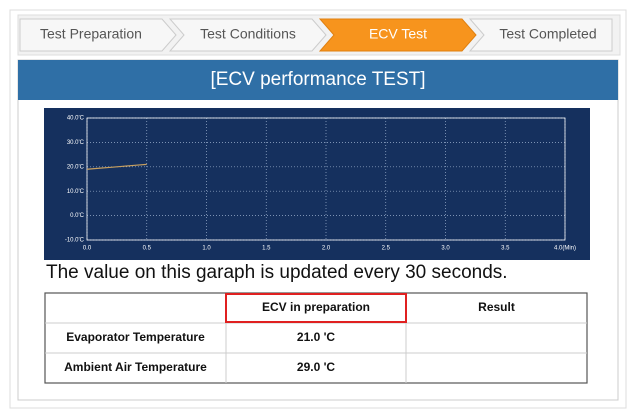 Image resolution: width=636 pixels, height=420 pixels. I want to click on x-tick-label: 4.0(Min), so click(565, 249).